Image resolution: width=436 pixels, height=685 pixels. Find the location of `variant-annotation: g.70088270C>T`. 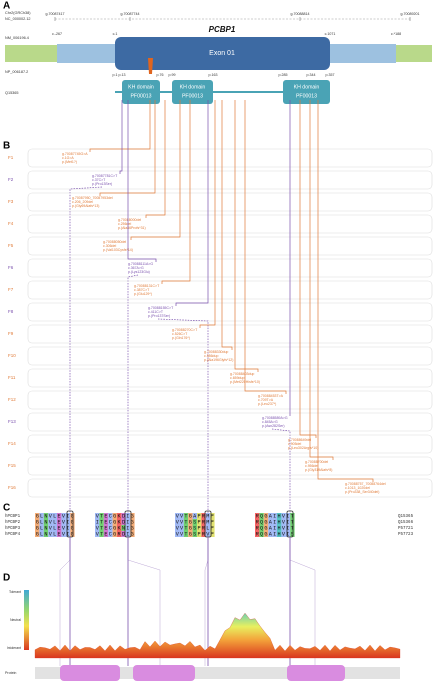

variant-annotation: g.70088270C>T is located at coordinates (185, 330).